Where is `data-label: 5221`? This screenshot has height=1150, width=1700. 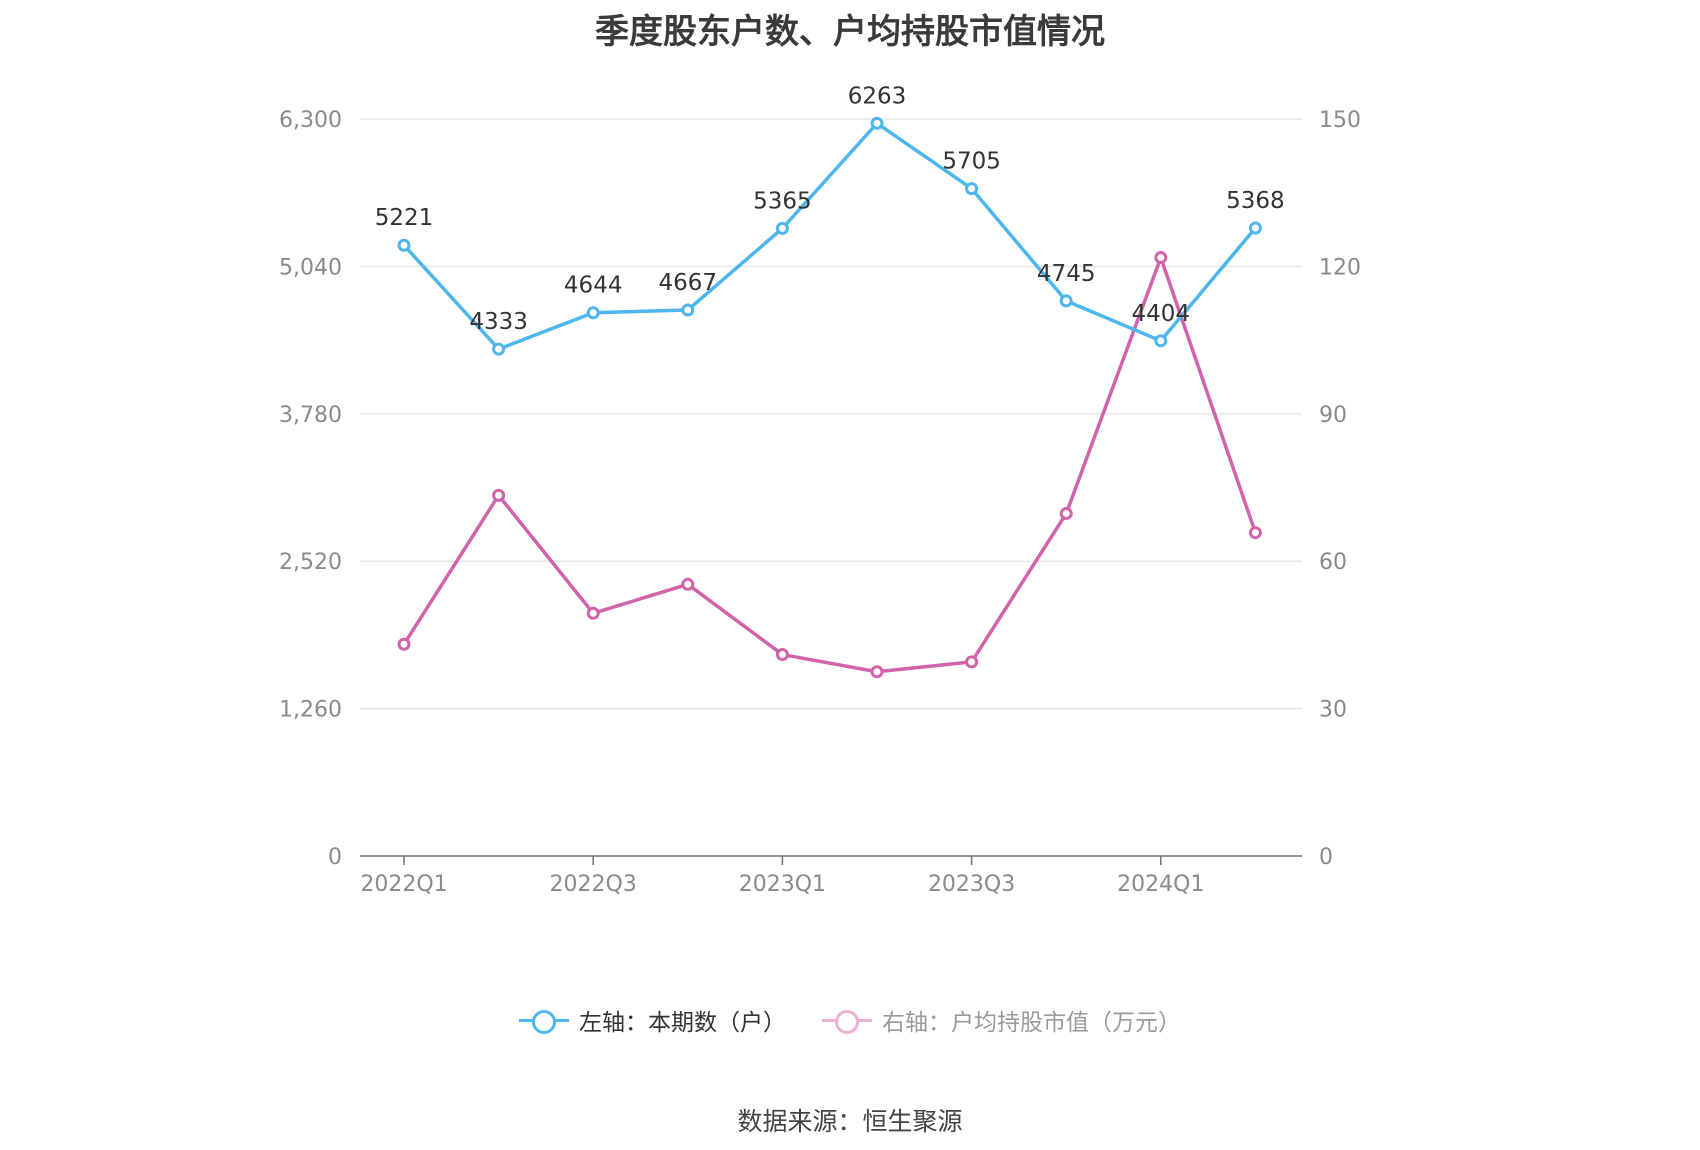
data-label: 5221 is located at coordinates (404, 218).